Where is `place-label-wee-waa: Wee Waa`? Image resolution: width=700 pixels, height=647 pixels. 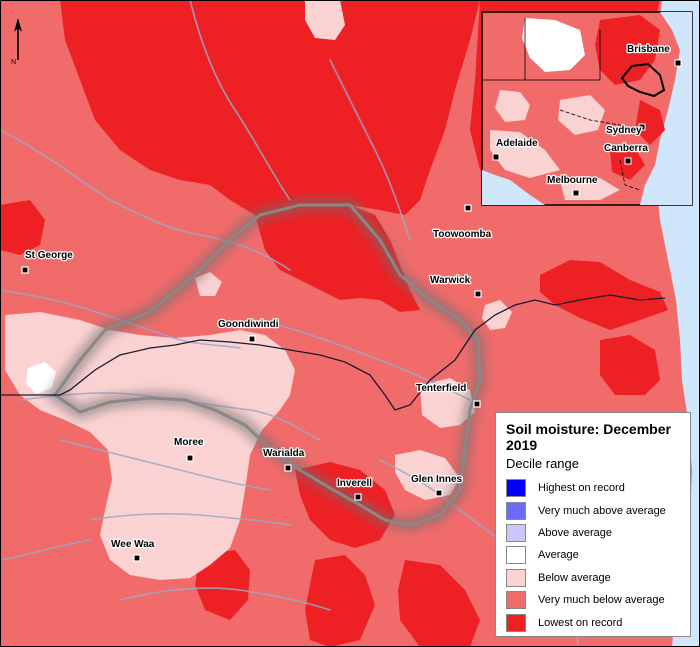 place-label-wee-waa: Wee Waa is located at coordinates (133, 544).